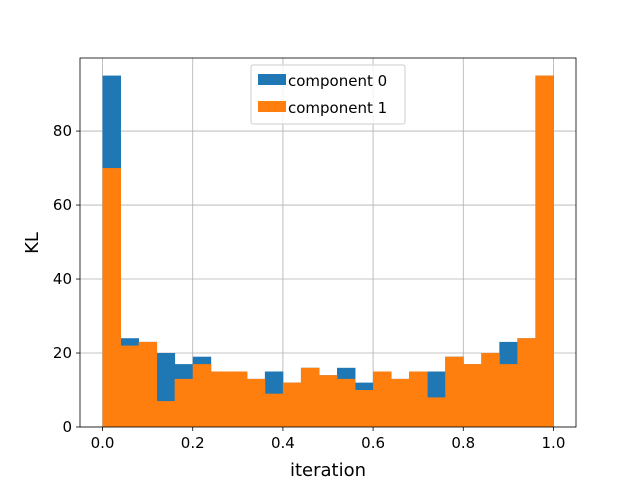 The height and width of the screenshot is (480, 640). I want to click on legend-label-component-1: component 1, so click(337, 108).